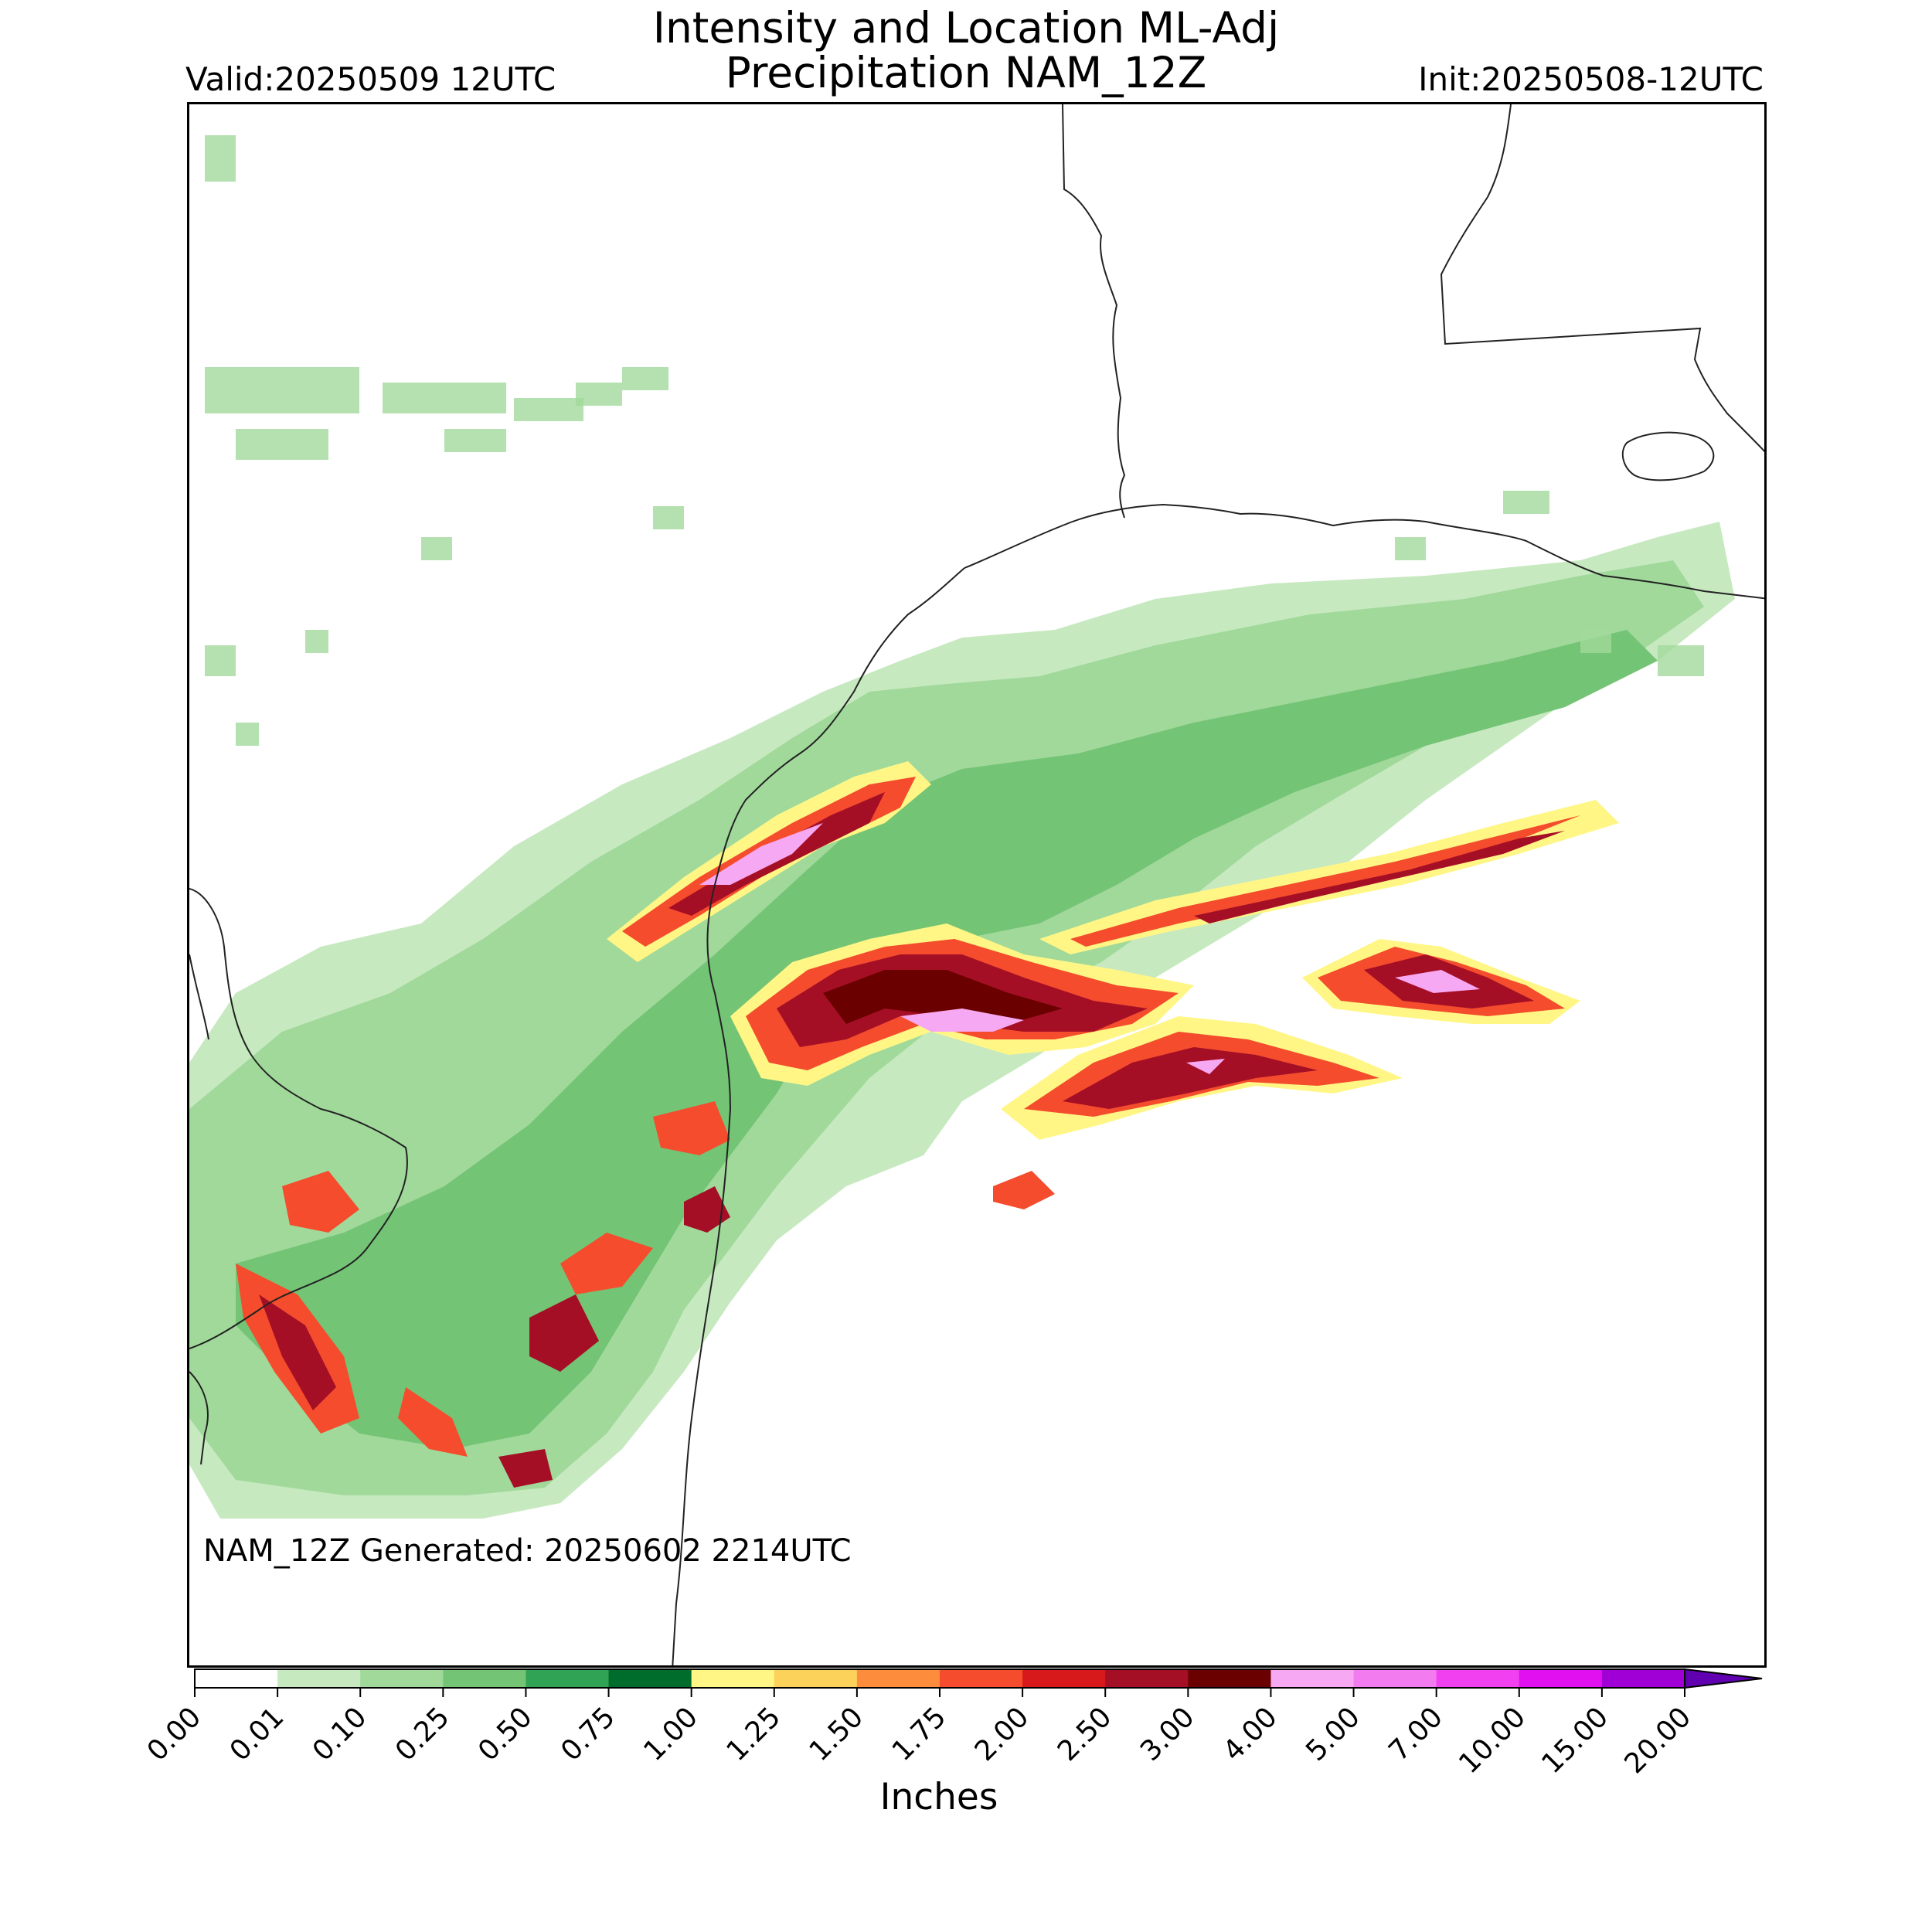 The width and height of the screenshot is (1932, 1932). Describe the element at coordinates (753, 1734) in the screenshot. I see `colorbar-tick-label: 1.25` at that location.